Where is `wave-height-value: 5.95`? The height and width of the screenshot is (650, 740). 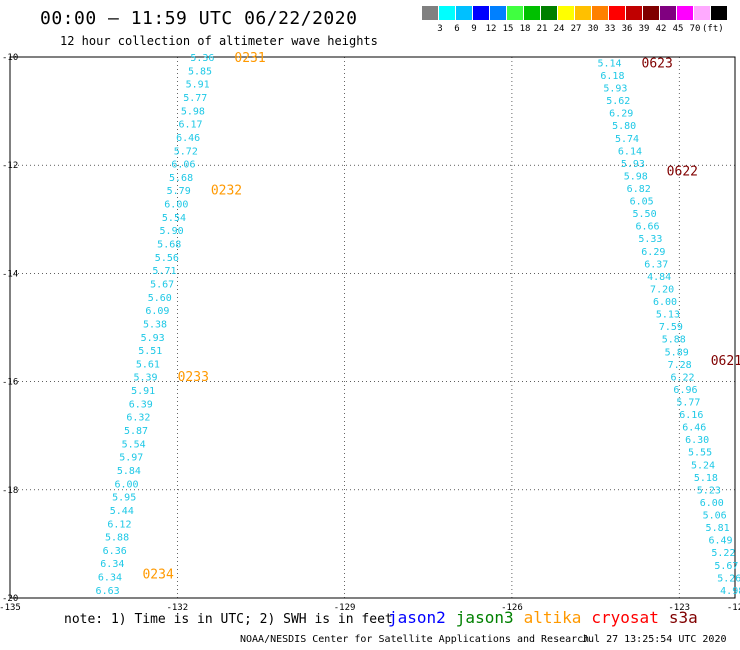
wave-height-value: 5.95 is located at coordinates (124, 498).